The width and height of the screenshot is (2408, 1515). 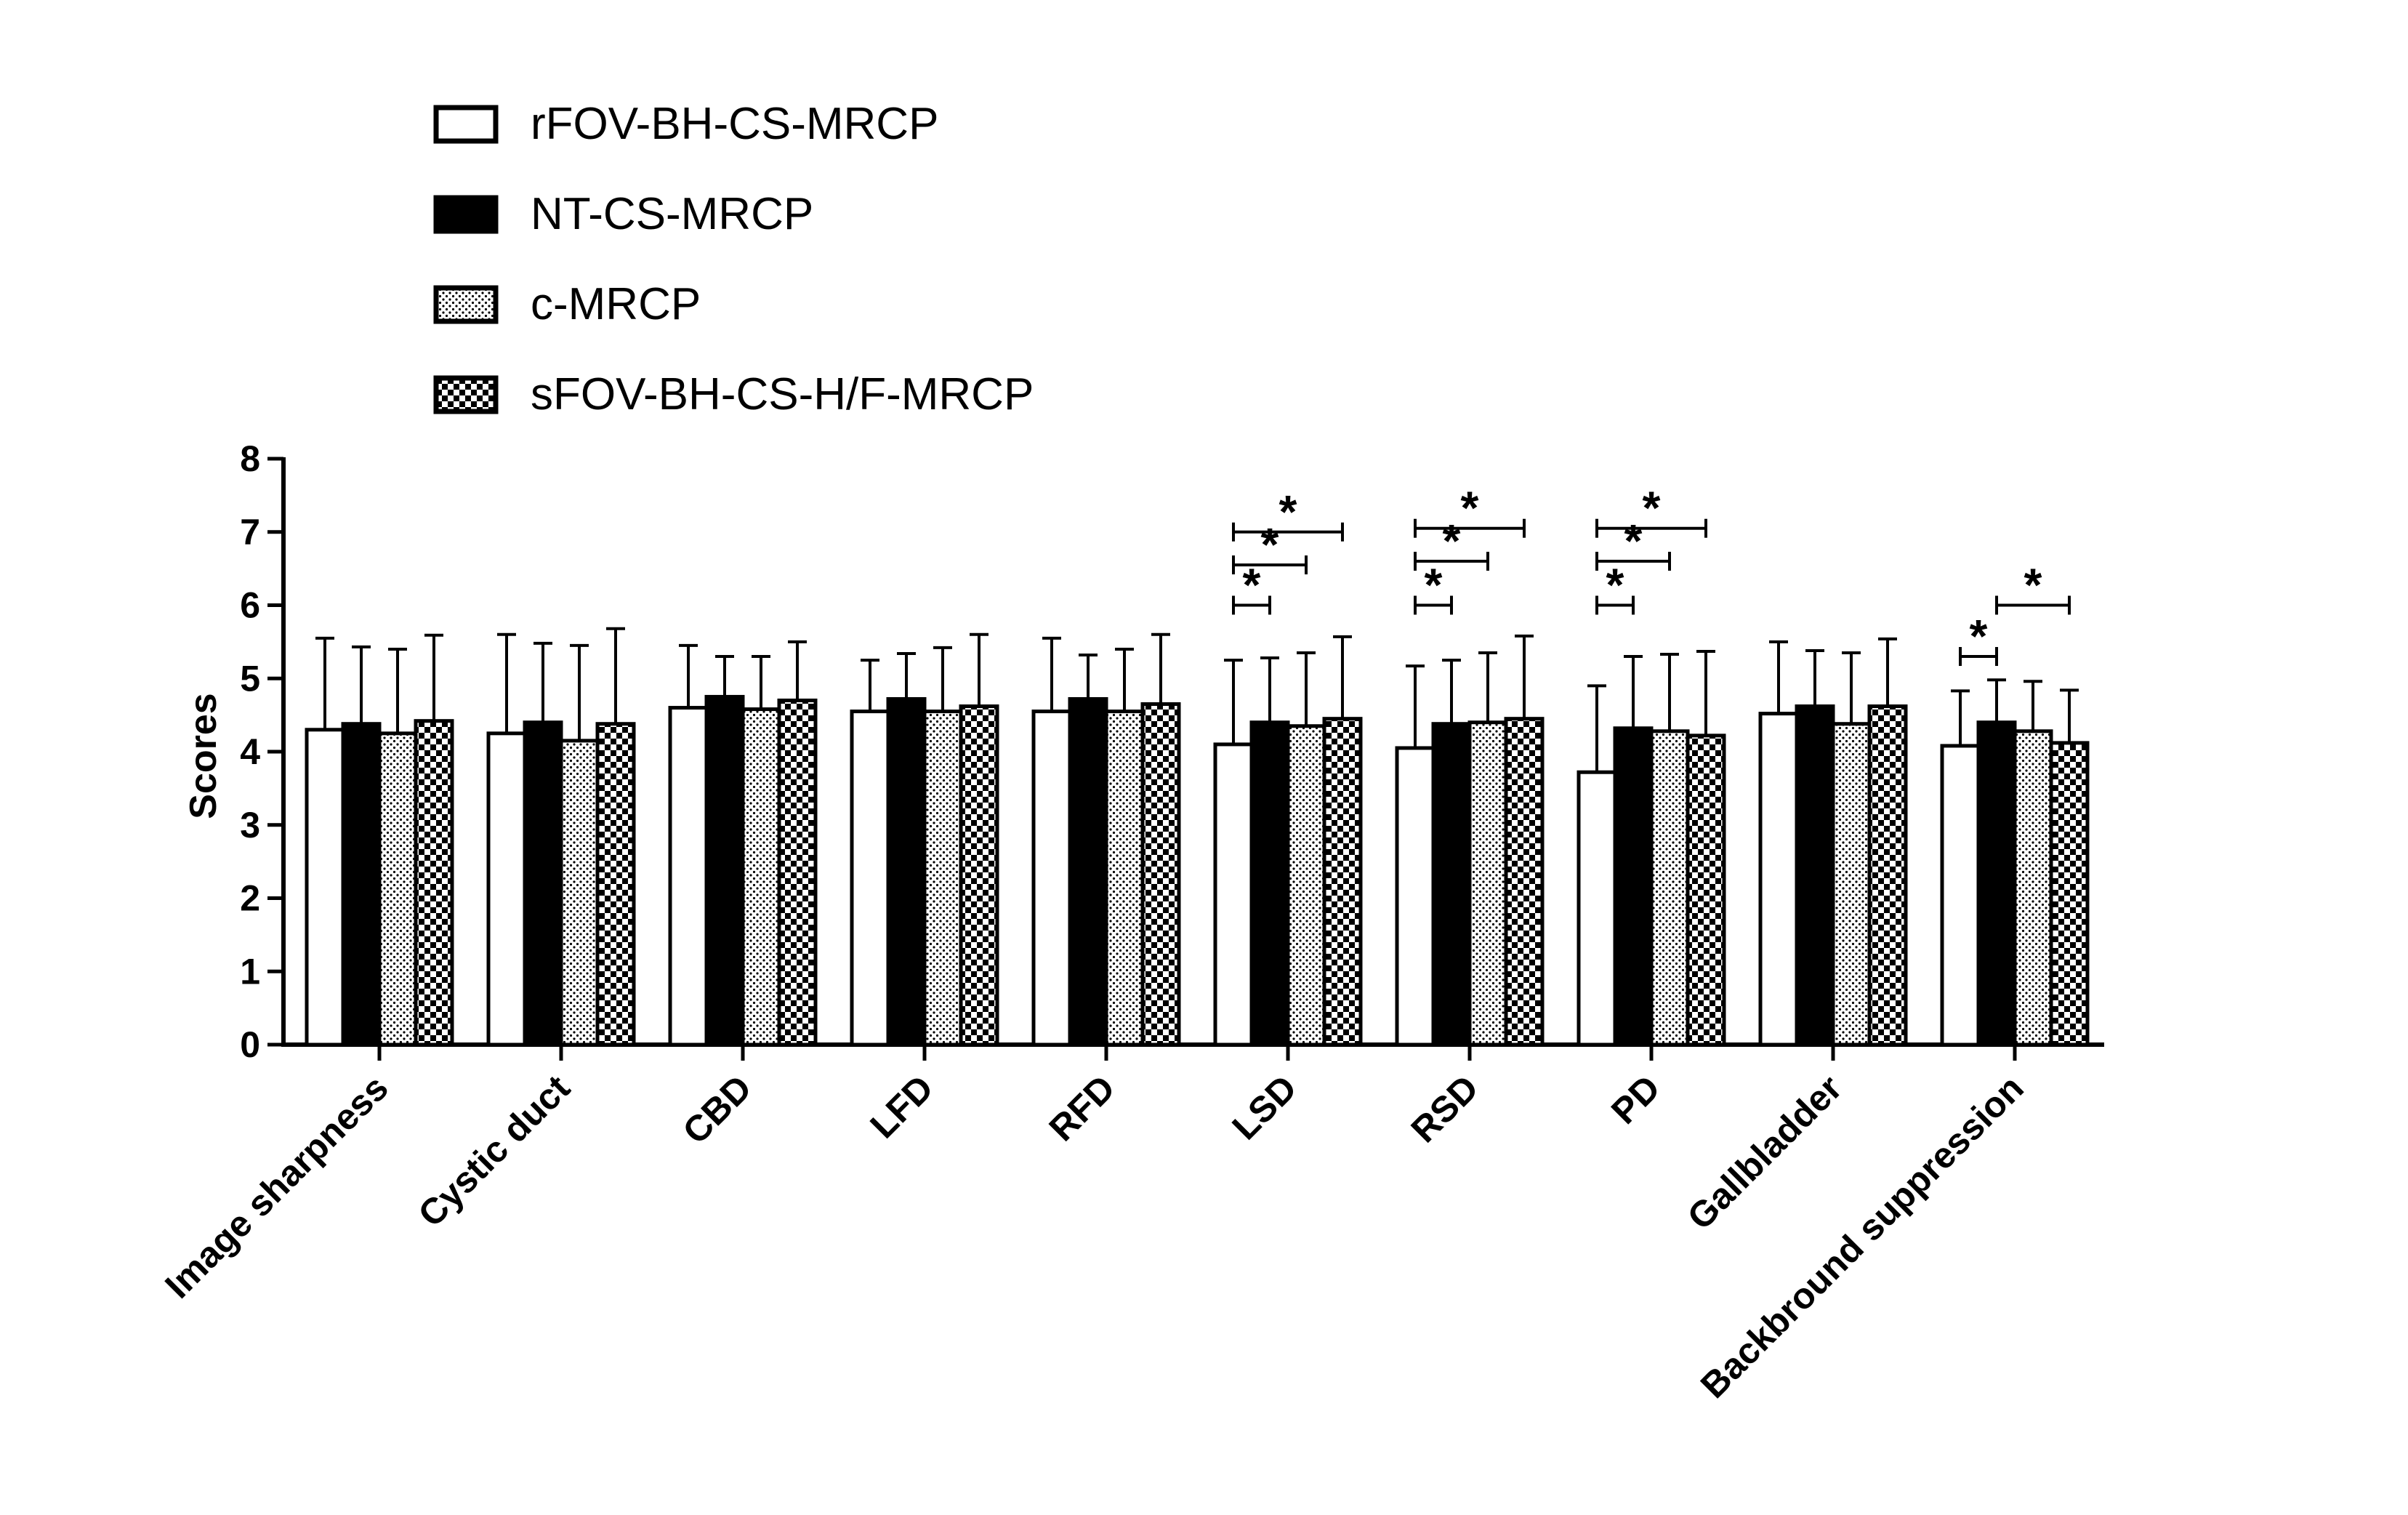 I want to click on category-label-cbd: CBD, so click(x=718, y=1109).